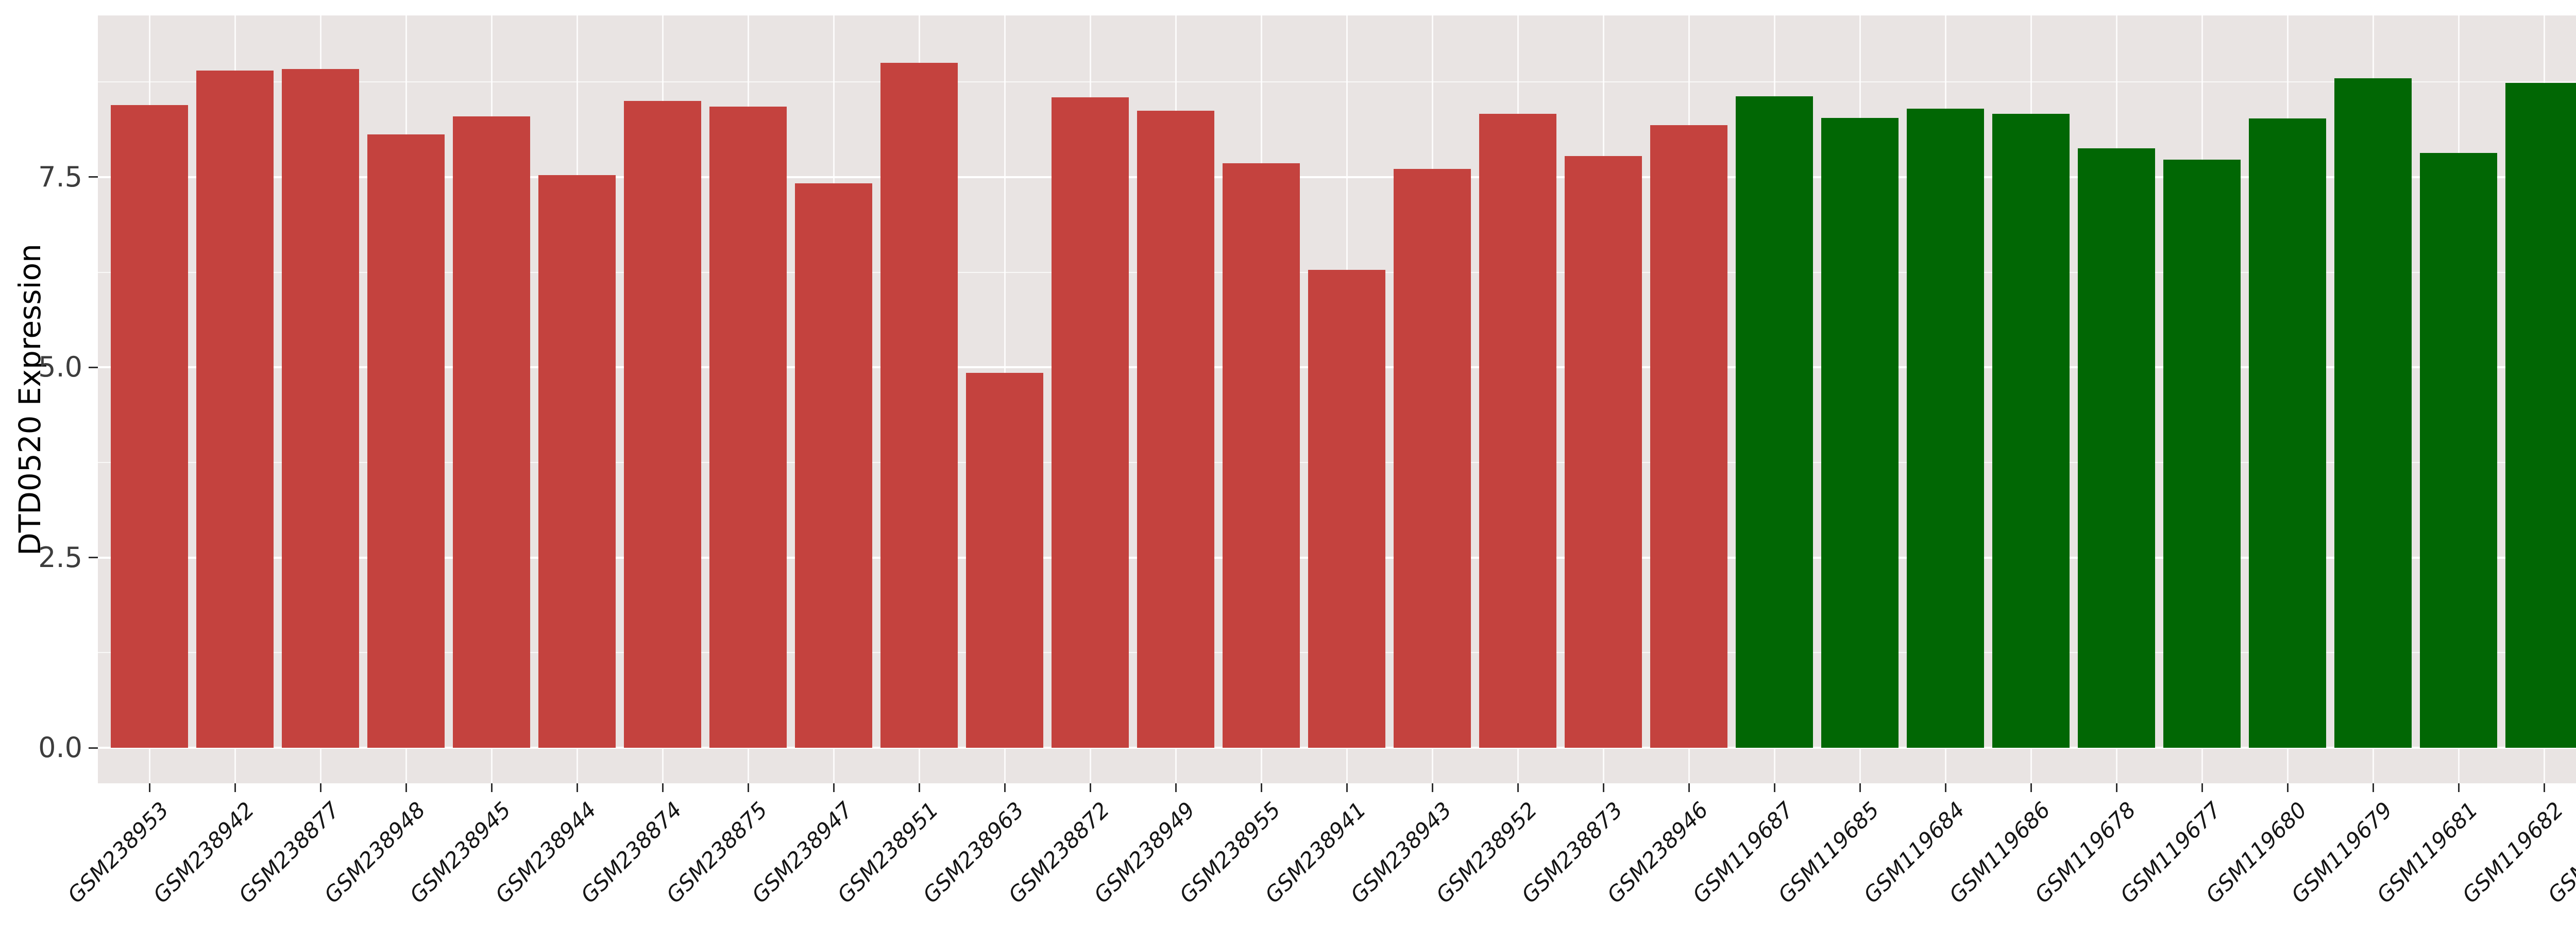 The height and width of the screenshot is (927, 2576). Describe the element at coordinates (1337, 82) in the screenshot. I see `y-minor-gridline` at that location.